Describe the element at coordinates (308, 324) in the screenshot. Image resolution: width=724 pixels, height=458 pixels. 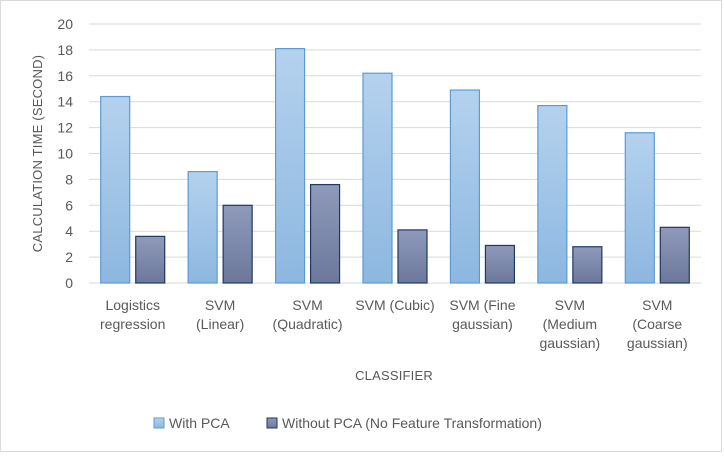
I see `x-category-label: (Quadratic)` at that location.